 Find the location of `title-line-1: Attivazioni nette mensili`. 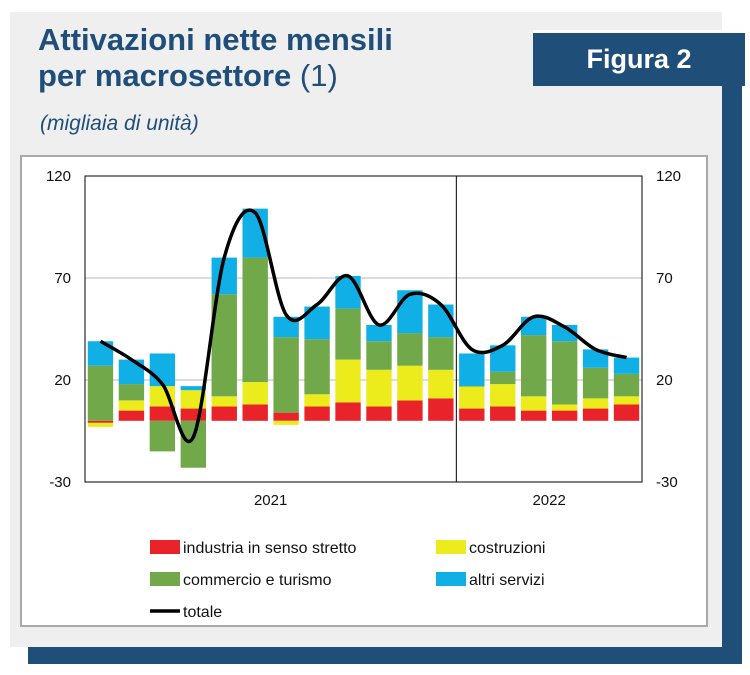

title-line-1: Attivazioni nette mensili is located at coordinates (215, 39).